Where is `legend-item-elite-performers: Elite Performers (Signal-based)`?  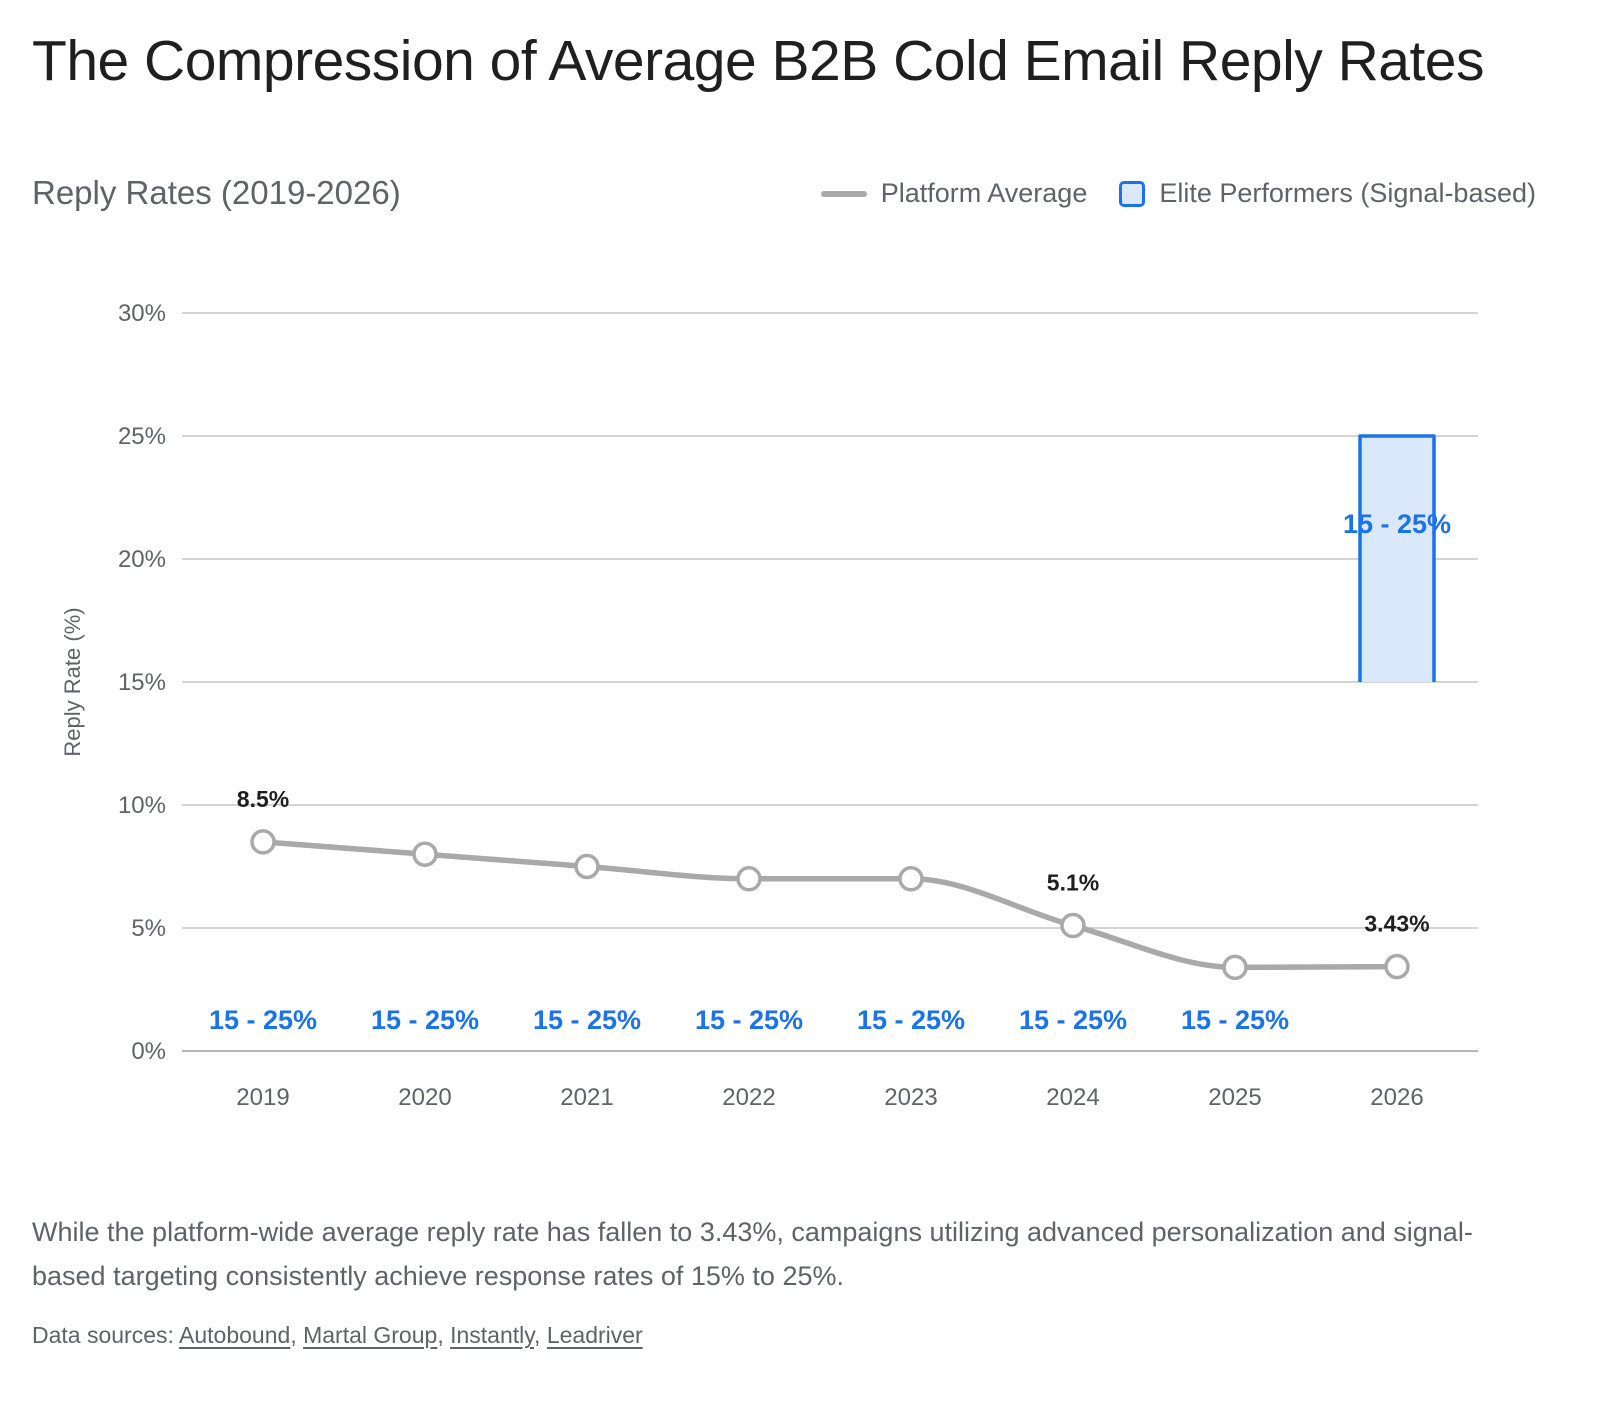 legend-item-elite-performers: Elite Performers (Signal-based) is located at coordinates (1327, 193).